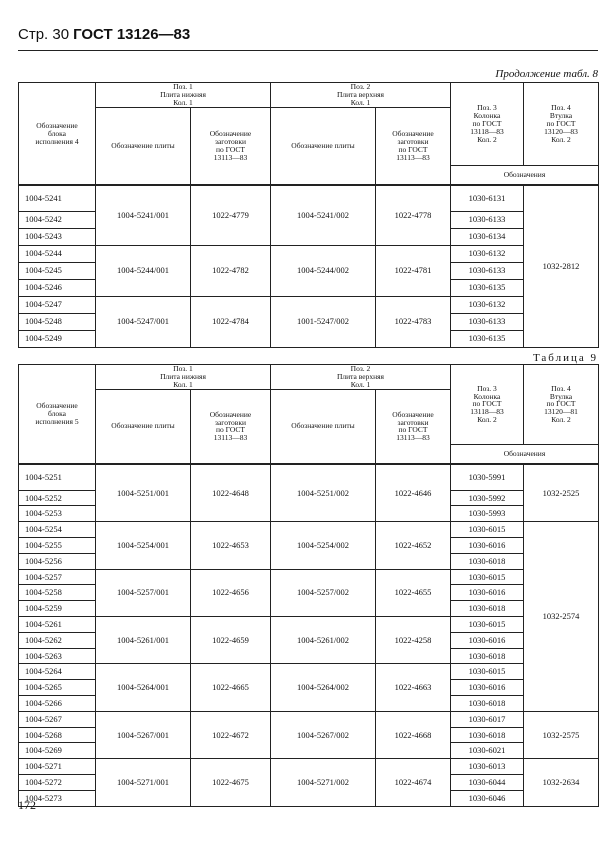 The height and width of the screenshot is (849, 614). I want to click on block-code: 1004-5263, so click(57, 656).